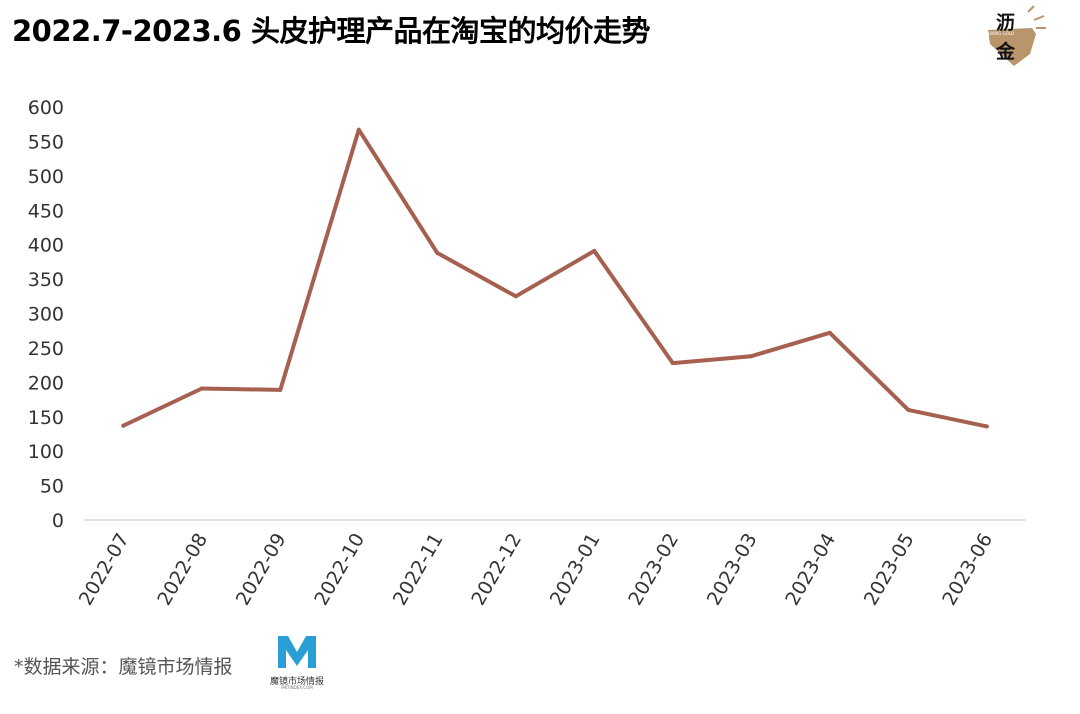 This screenshot has height=714, width=1080. What do you see at coordinates (967, 570) in the screenshot?
I see `x-tick-label: 2023-06` at bounding box center [967, 570].